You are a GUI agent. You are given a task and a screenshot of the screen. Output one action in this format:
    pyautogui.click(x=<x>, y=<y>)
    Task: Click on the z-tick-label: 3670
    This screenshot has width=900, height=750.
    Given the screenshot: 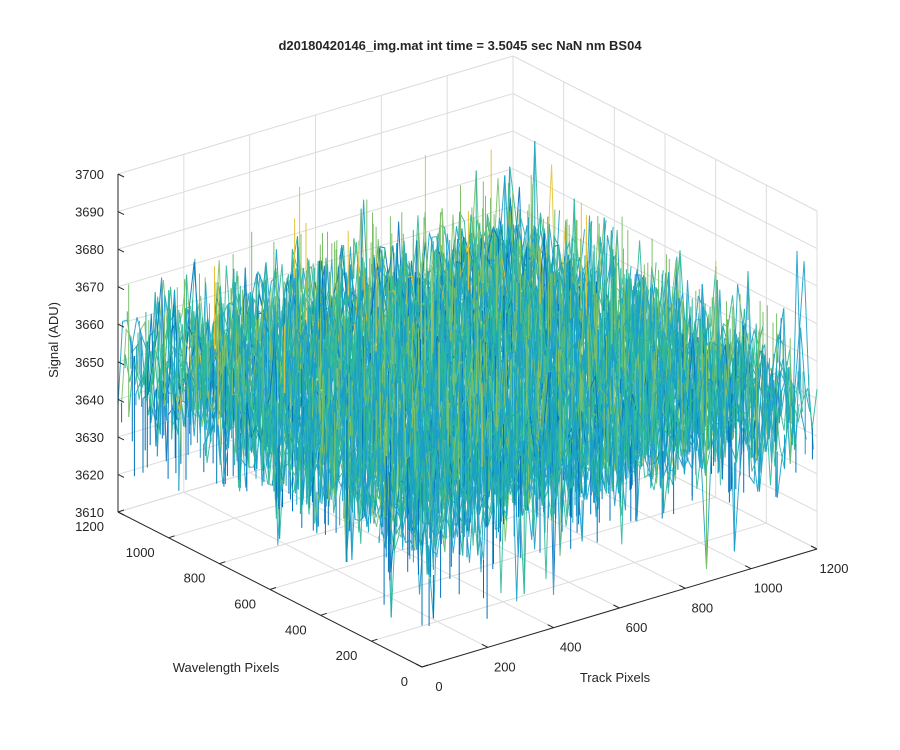 What is the action you would take?
    pyautogui.click(x=89, y=287)
    